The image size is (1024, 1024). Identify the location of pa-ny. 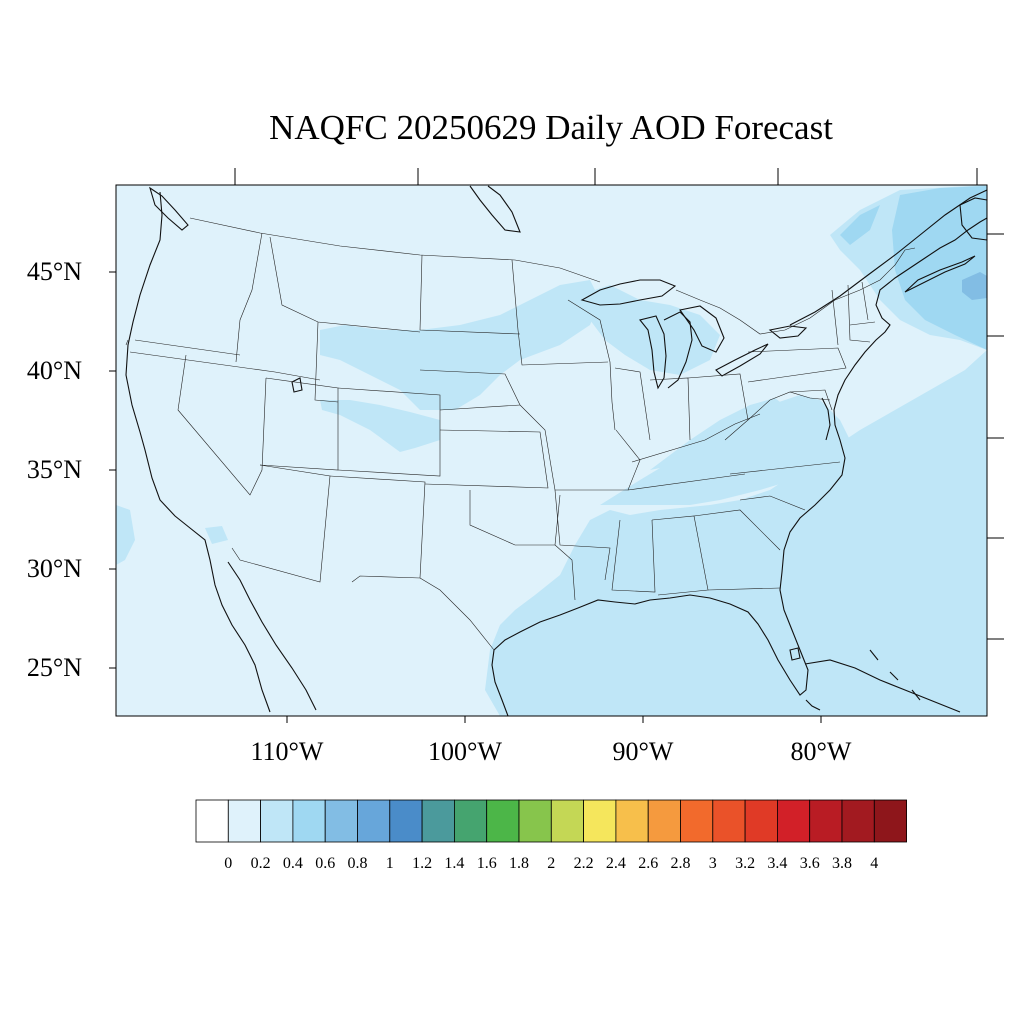
(797, 365).